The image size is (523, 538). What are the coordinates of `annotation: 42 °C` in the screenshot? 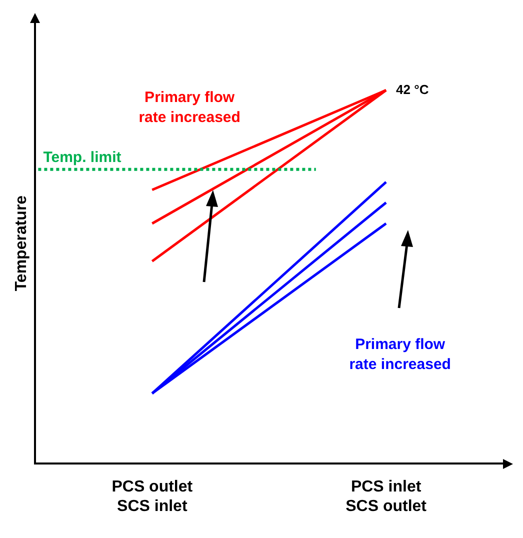 It's located at (413, 89).